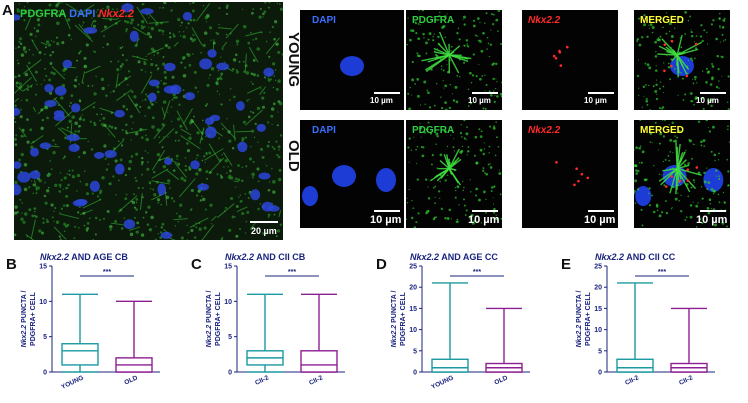 The width and height of the screenshot is (748, 403). I want to click on overview-channel-labels: PDGFRA DAPI Nkx2.2, so click(77, 14).